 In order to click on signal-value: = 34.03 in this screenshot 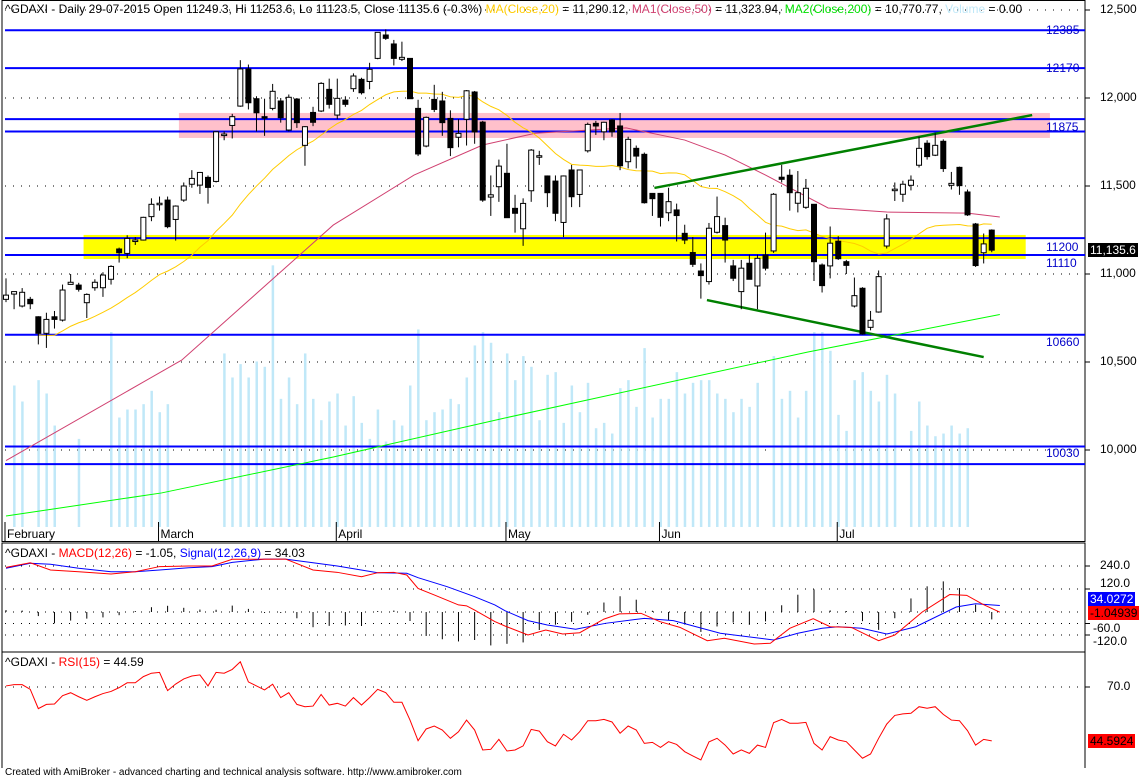, I will do `click(283, 553)`.